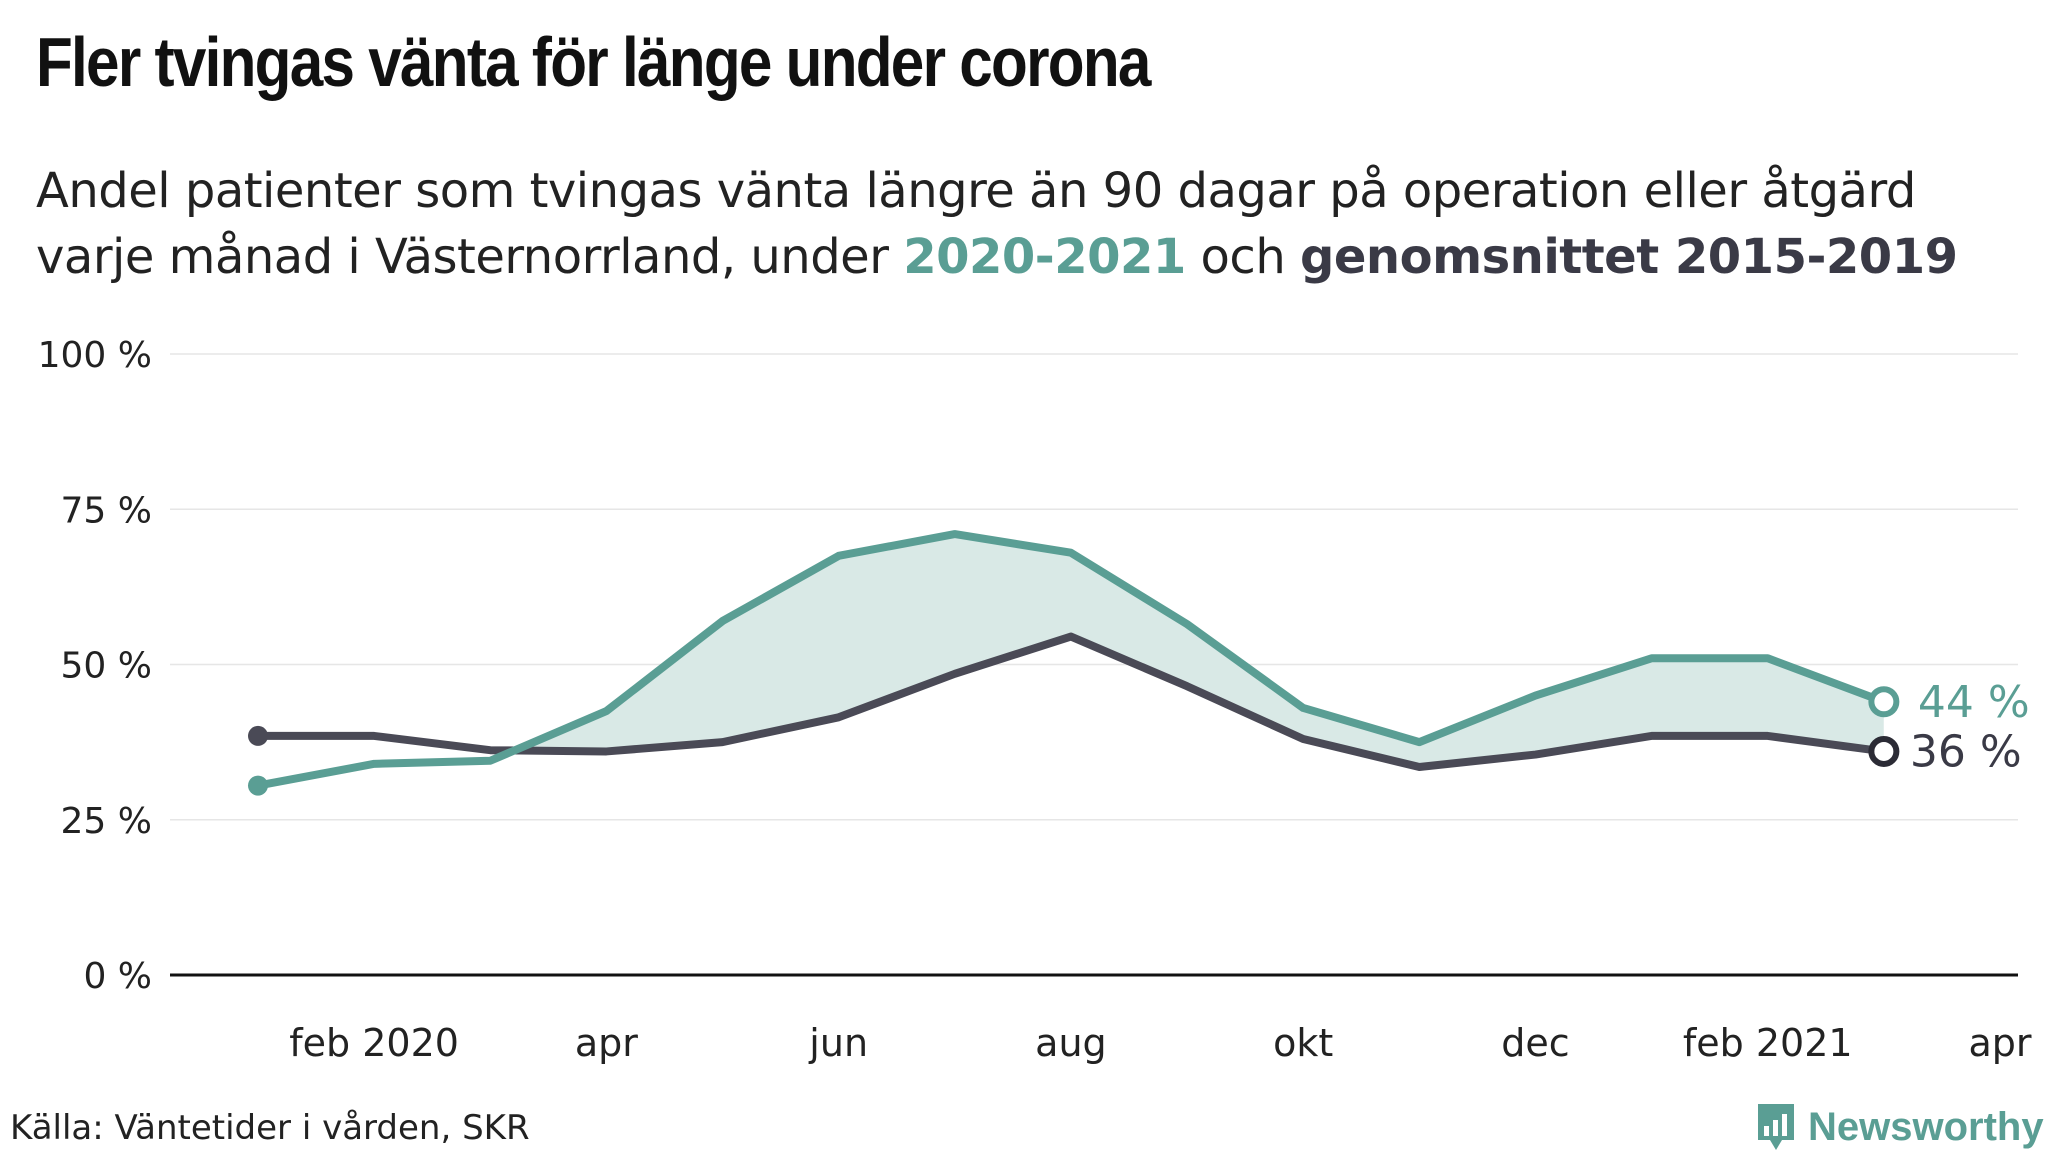  What do you see at coordinates (117, 976) in the screenshot?
I see `y-tick-label-0: 0 %` at bounding box center [117, 976].